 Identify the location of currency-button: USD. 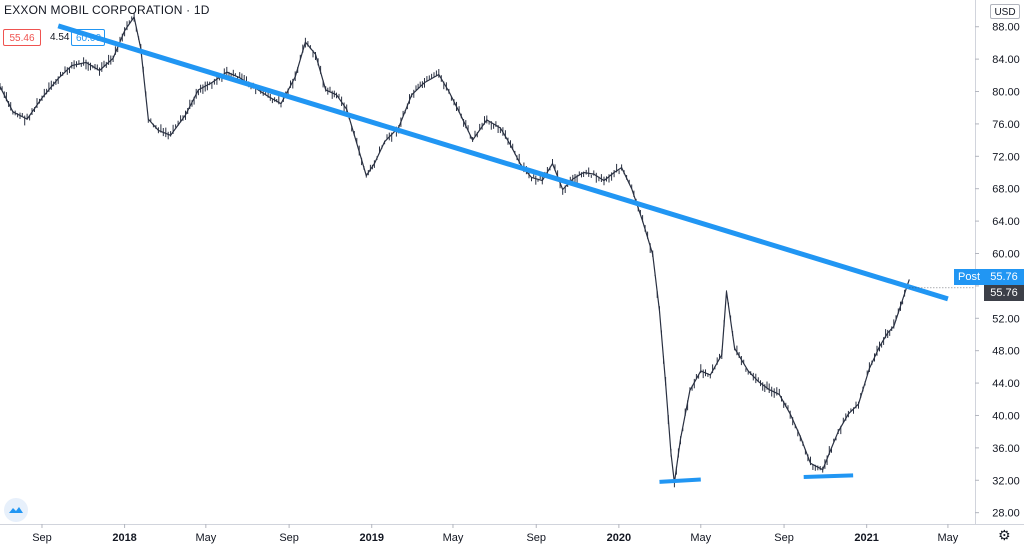
(1005, 11).